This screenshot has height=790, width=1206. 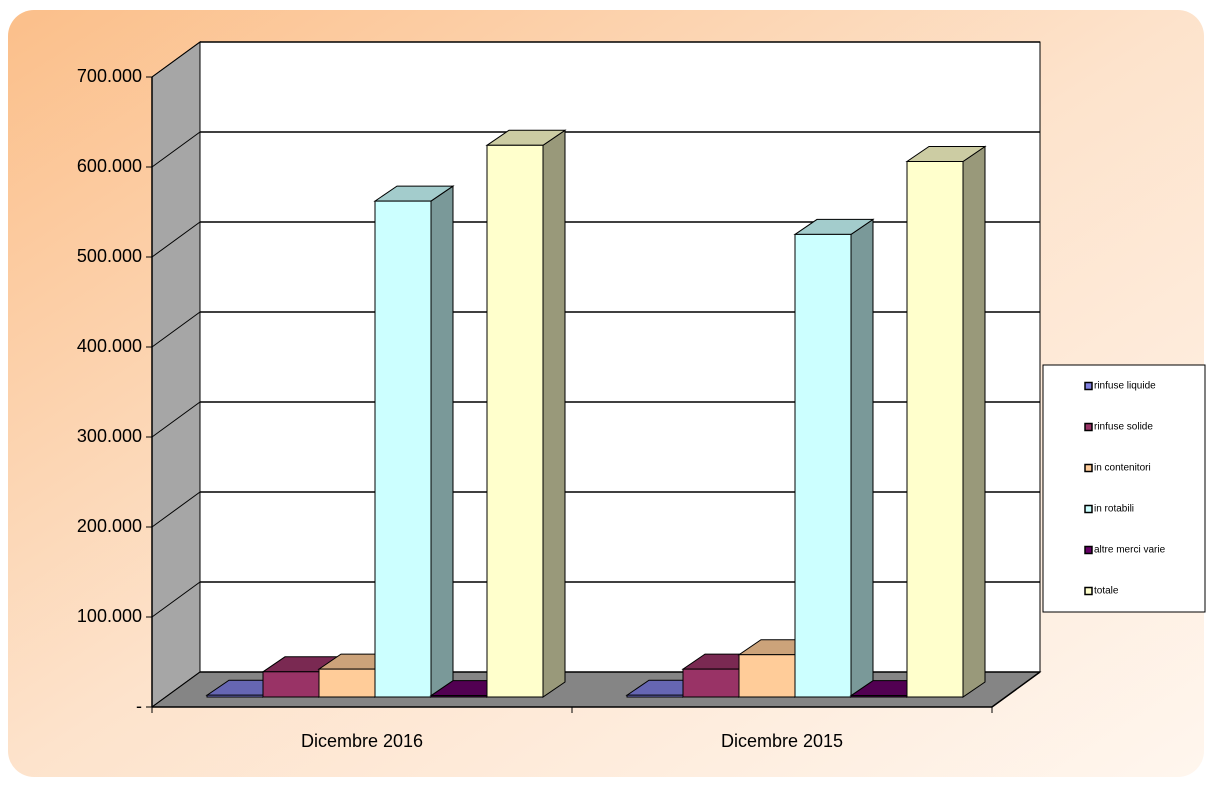 I want to click on y-tick-label: 200.000, so click(x=109, y=526).